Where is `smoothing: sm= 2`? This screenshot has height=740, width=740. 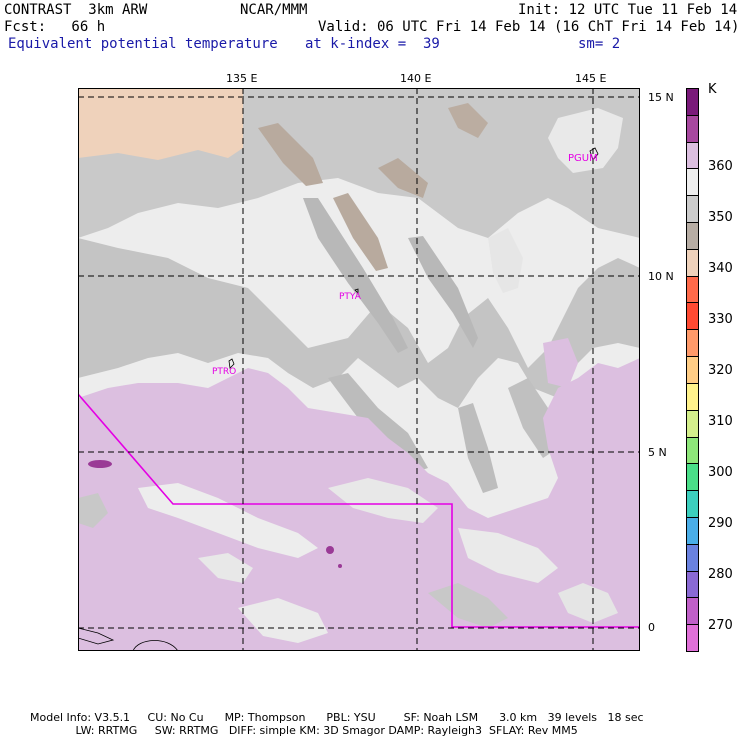
smoothing: sm= 2 is located at coordinates (599, 44).